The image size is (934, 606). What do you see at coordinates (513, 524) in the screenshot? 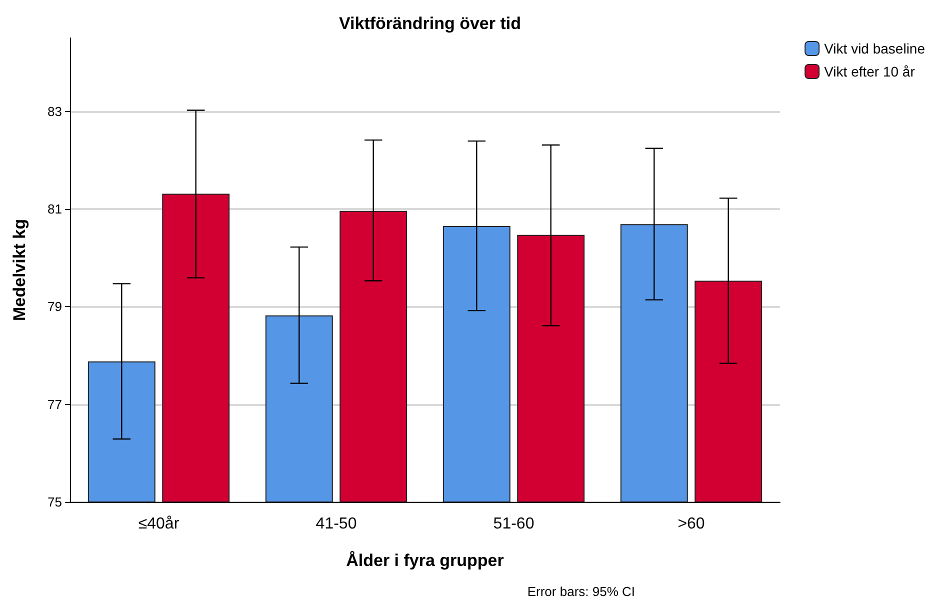
I see `x-tick-label: 51-60` at bounding box center [513, 524].